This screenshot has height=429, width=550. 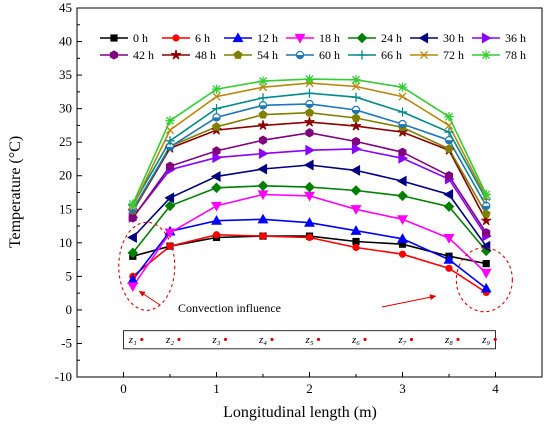 I want to click on y-tick-label: 15, so click(x=65, y=208).